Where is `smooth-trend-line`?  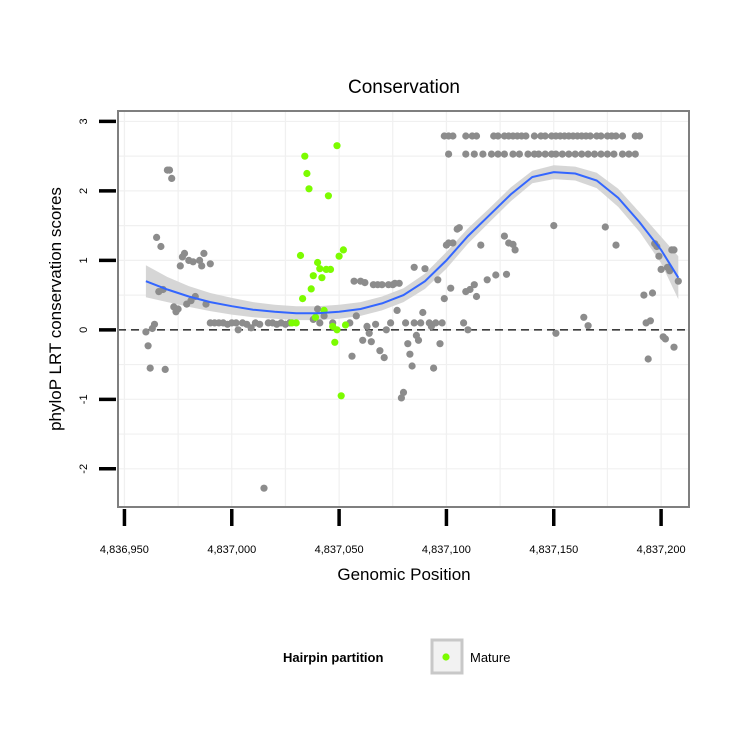 smooth-trend-line is located at coordinates (412, 243).